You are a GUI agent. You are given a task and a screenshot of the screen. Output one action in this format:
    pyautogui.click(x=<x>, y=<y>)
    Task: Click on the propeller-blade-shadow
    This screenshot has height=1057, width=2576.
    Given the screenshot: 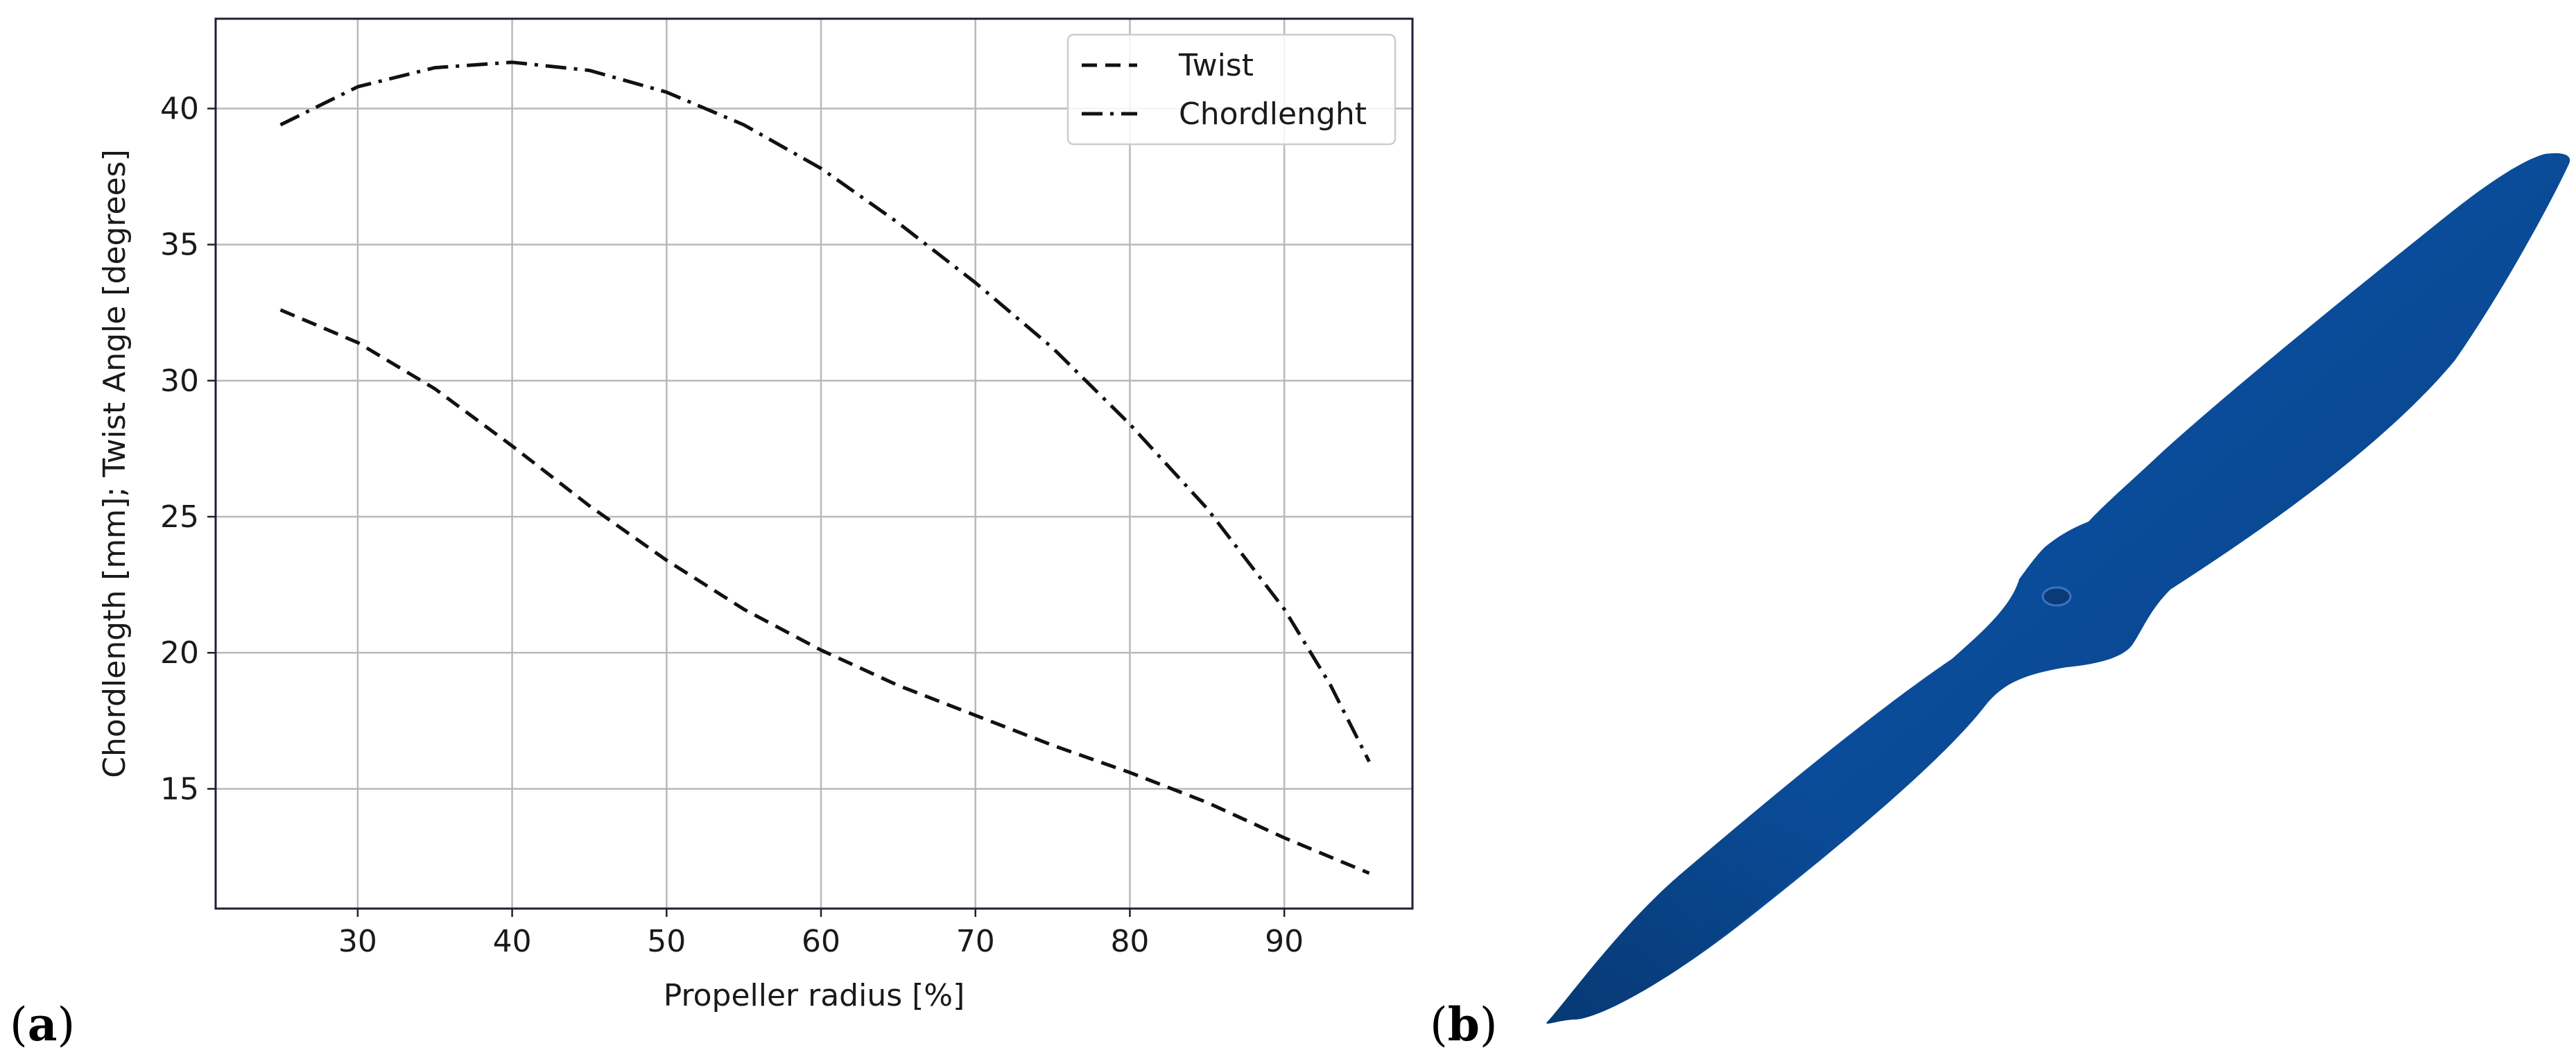 What is the action you would take?
    pyautogui.click(x=1806, y=782)
    